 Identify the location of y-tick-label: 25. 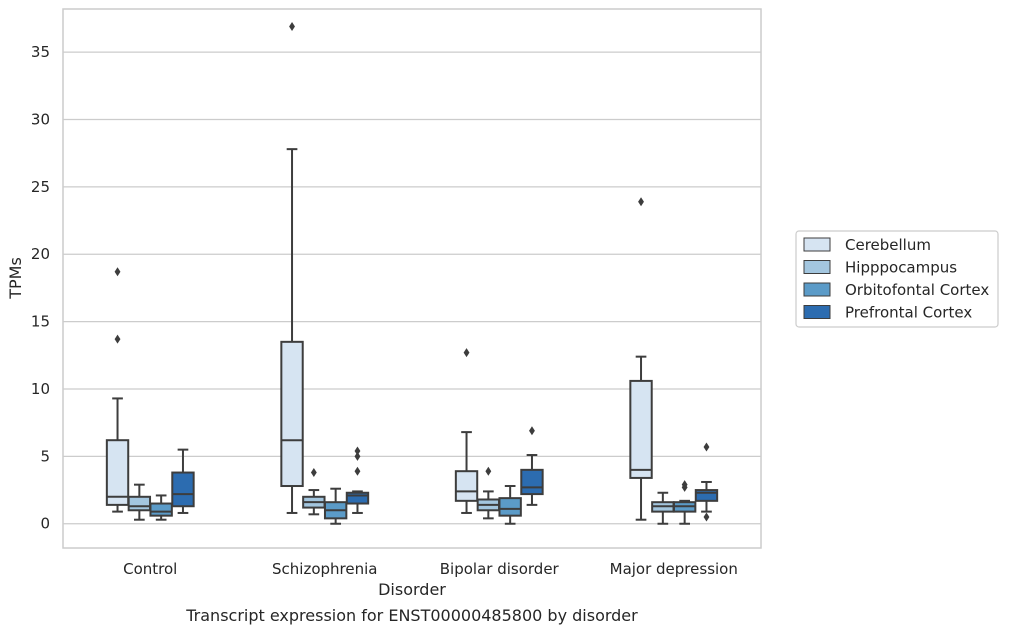
(40, 187).